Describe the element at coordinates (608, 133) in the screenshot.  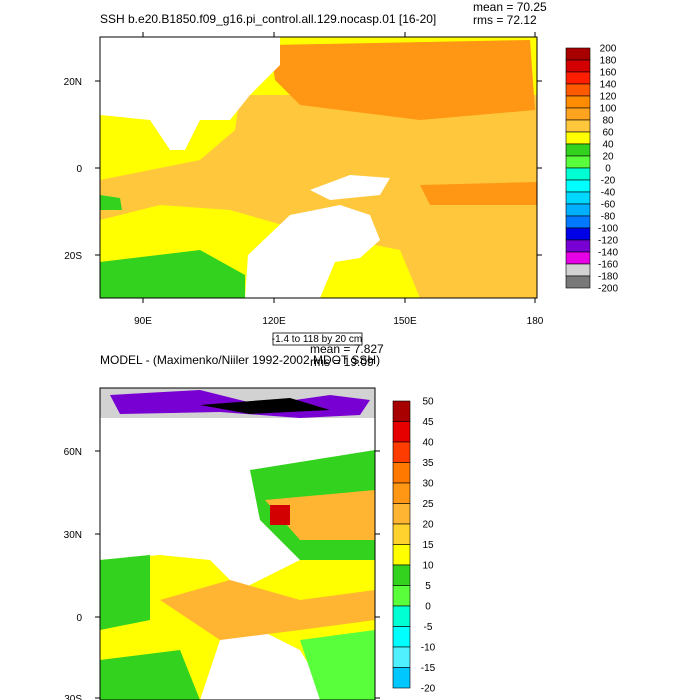
I see `colorbar-label: 60` at that location.